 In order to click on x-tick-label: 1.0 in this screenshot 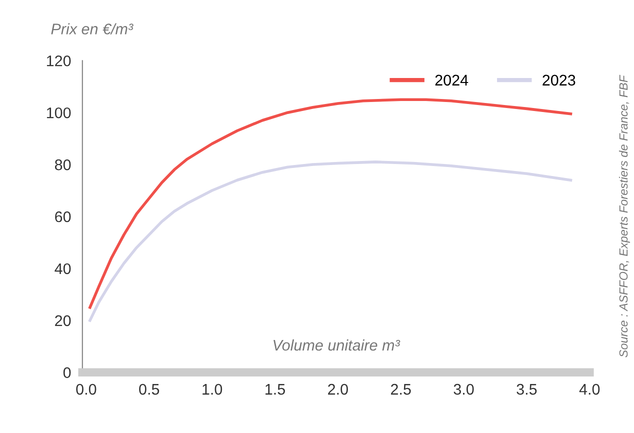, I will do `click(212, 389)`.